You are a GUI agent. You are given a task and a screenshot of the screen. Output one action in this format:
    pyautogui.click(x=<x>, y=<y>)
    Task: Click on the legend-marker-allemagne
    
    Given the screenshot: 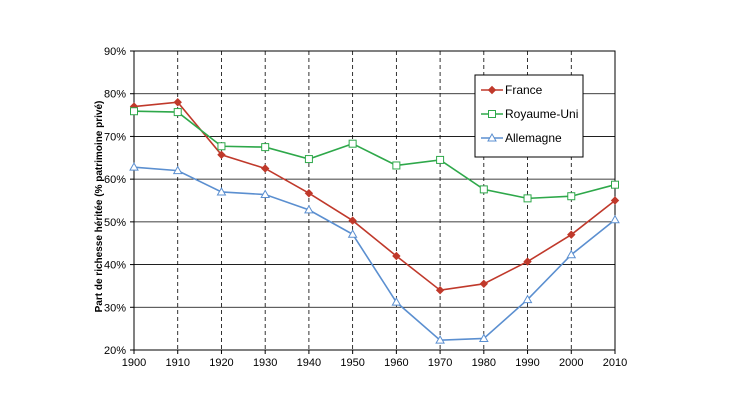 What is the action you would take?
    pyautogui.click(x=492, y=137)
    